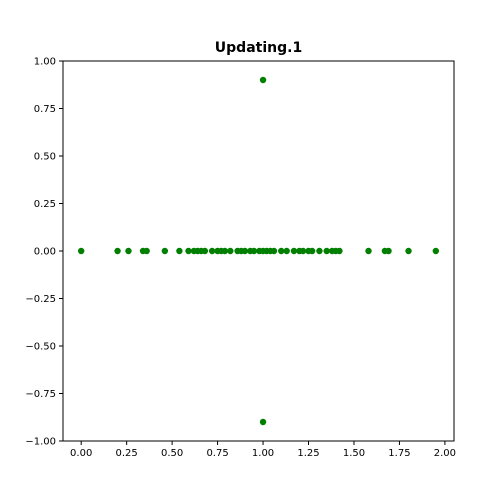 The image size is (504, 504). Describe the element at coordinates (45, 109) in the screenshot. I see `y-tick-label: 0.75` at that location.